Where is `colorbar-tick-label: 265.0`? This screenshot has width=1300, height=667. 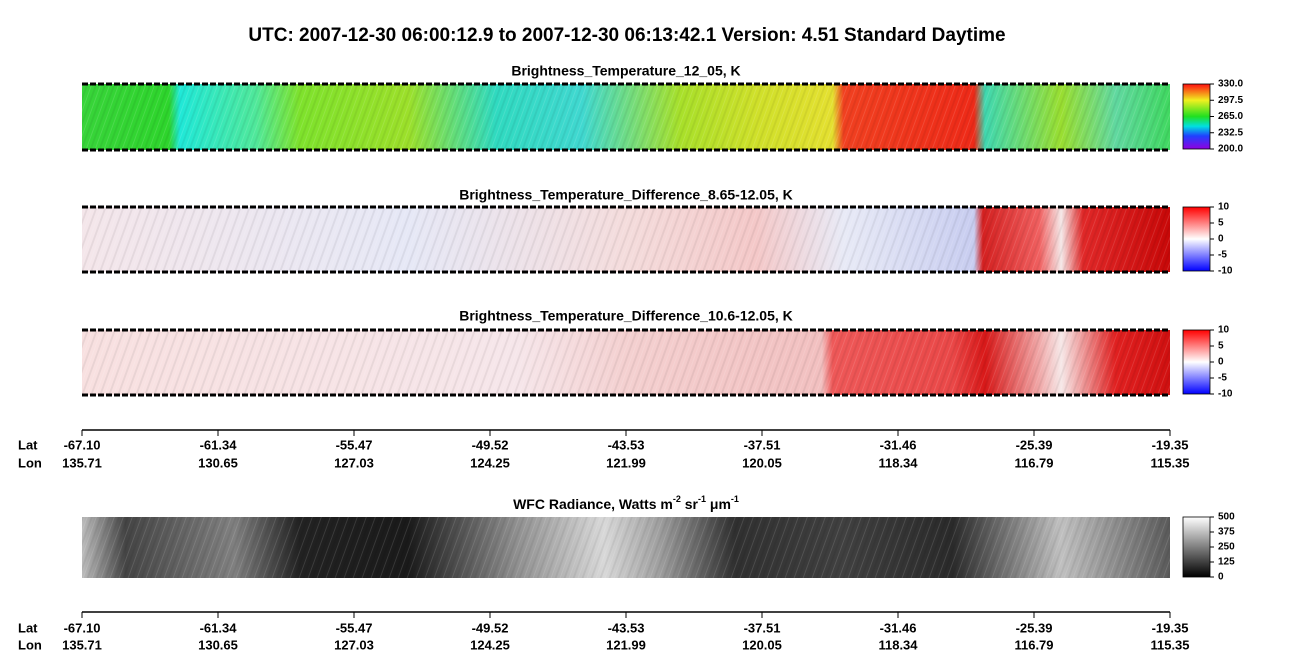
colorbar-tick-label: 265.0 is located at coordinates (1230, 116).